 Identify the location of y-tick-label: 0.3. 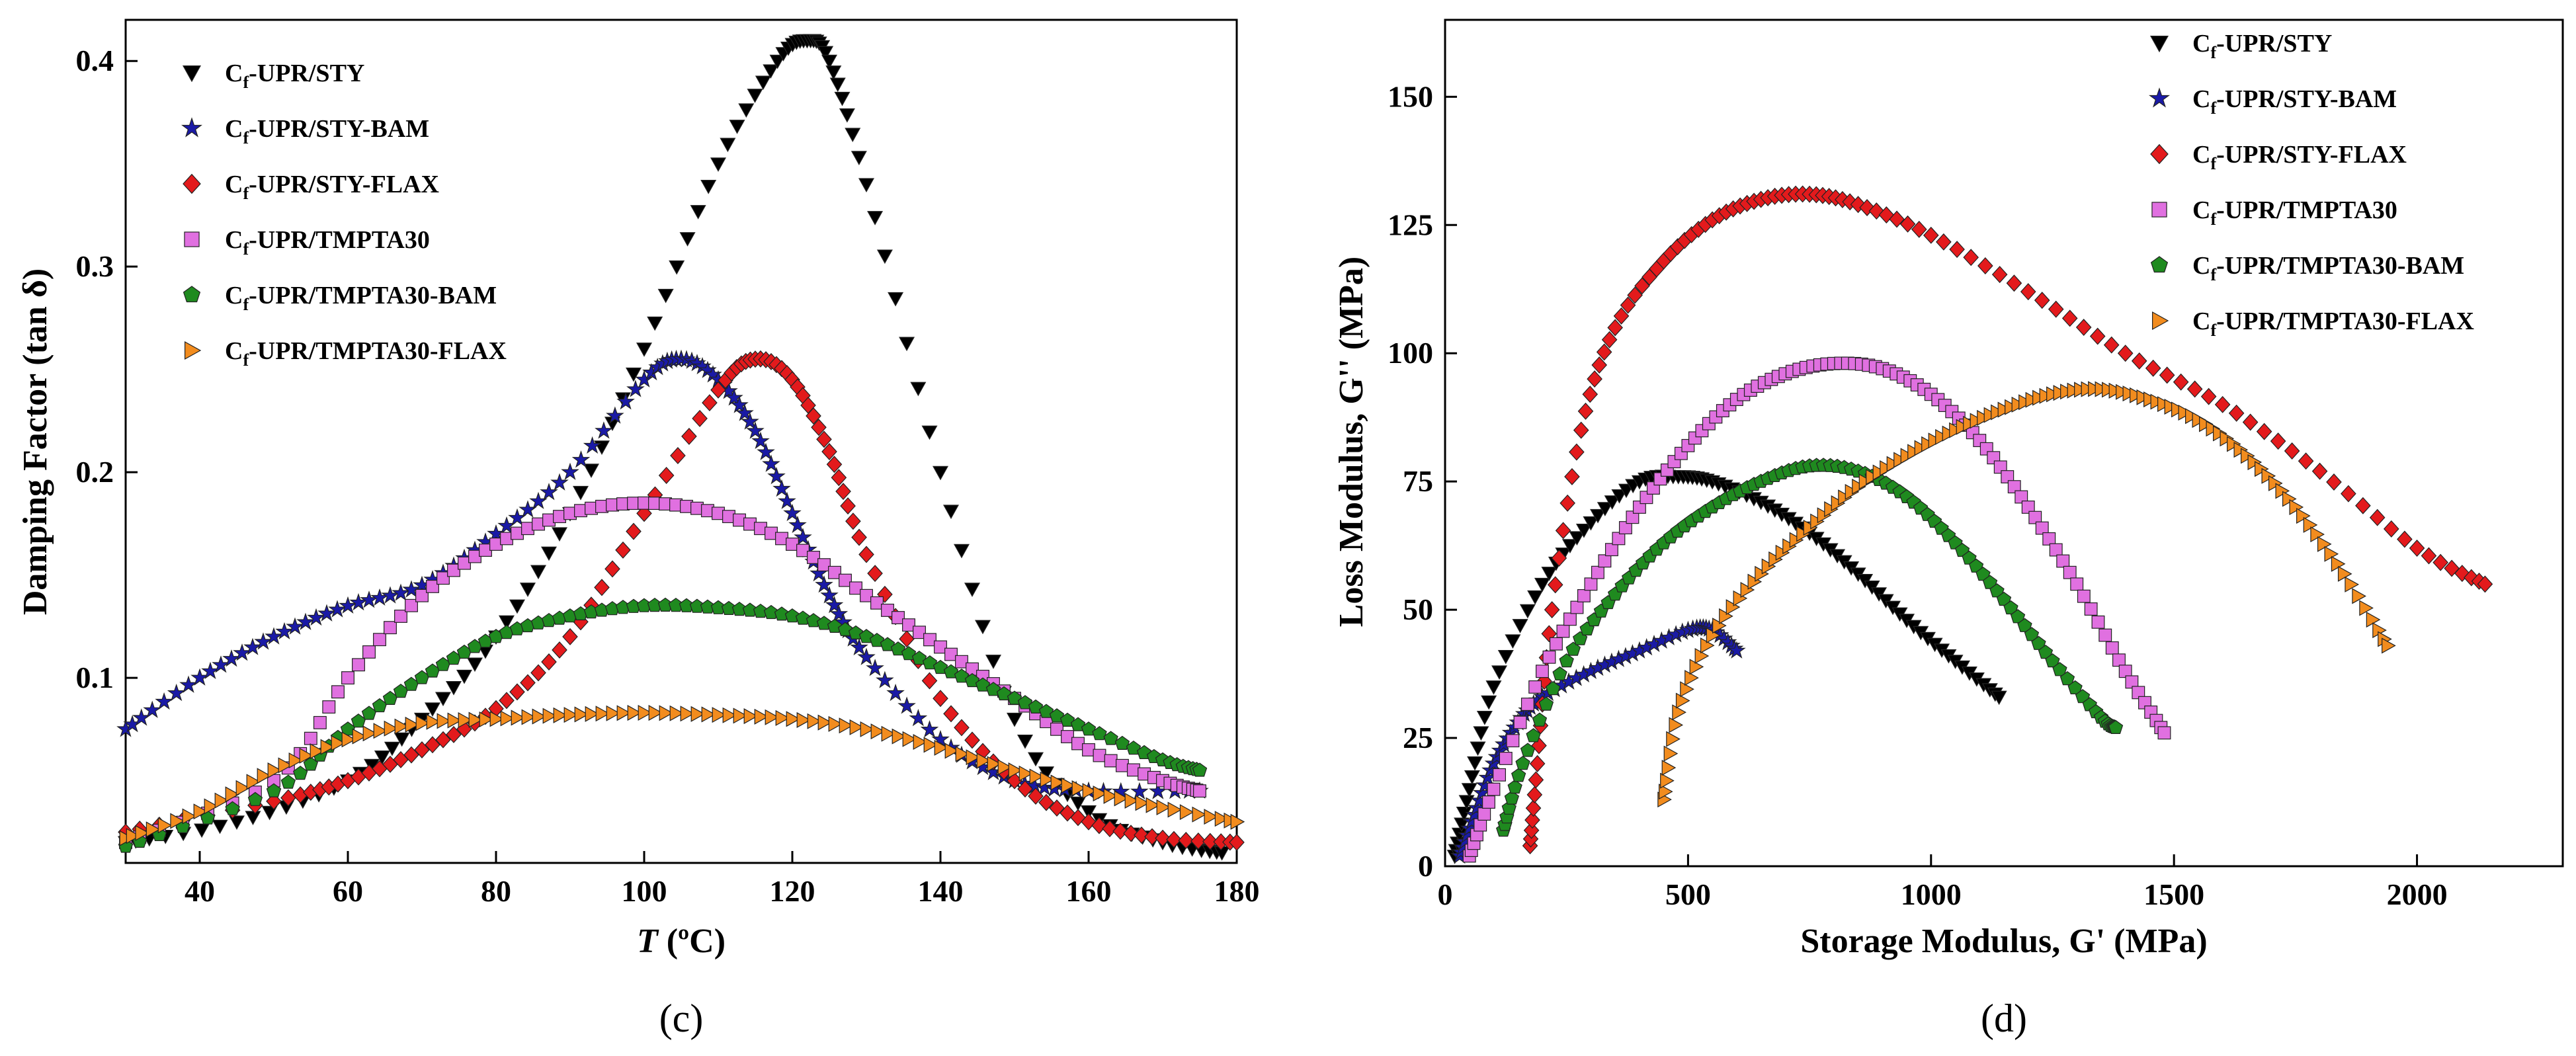
(95, 266).